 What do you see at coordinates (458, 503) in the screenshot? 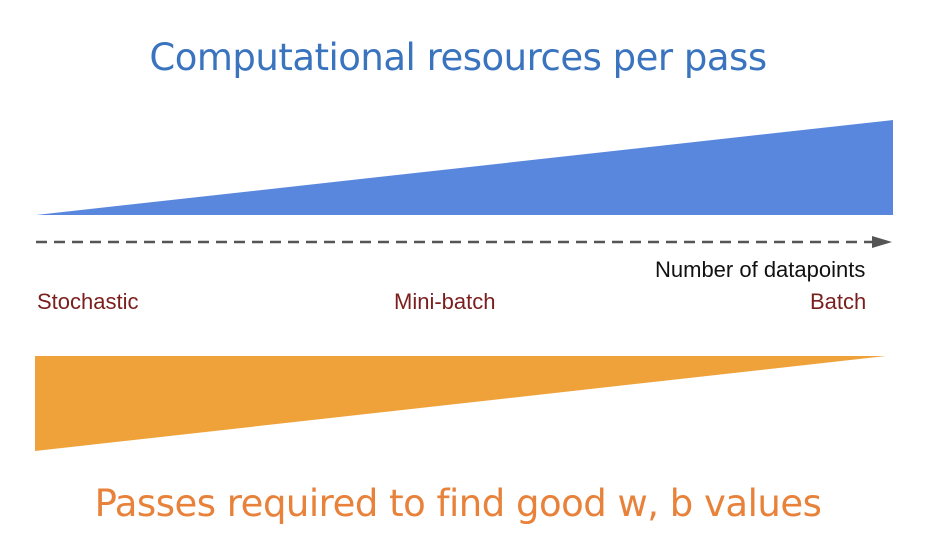
I see `passes-title: Passes required to find good w, b values` at bounding box center [458, 503].